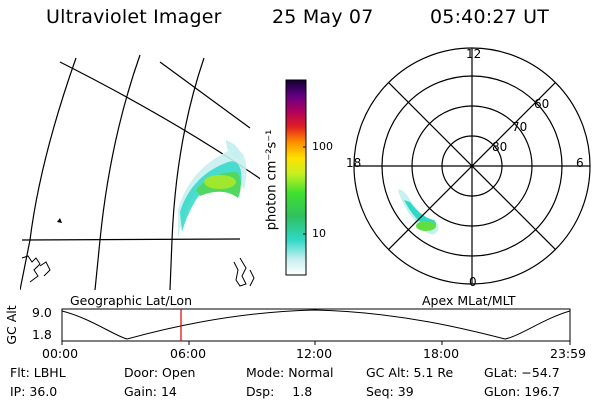 This screenshot has width=600, height=400. Describe the element at coordinates (568, 353) in the screenshot. I see `time-tick-2359: 23:59` at that location.